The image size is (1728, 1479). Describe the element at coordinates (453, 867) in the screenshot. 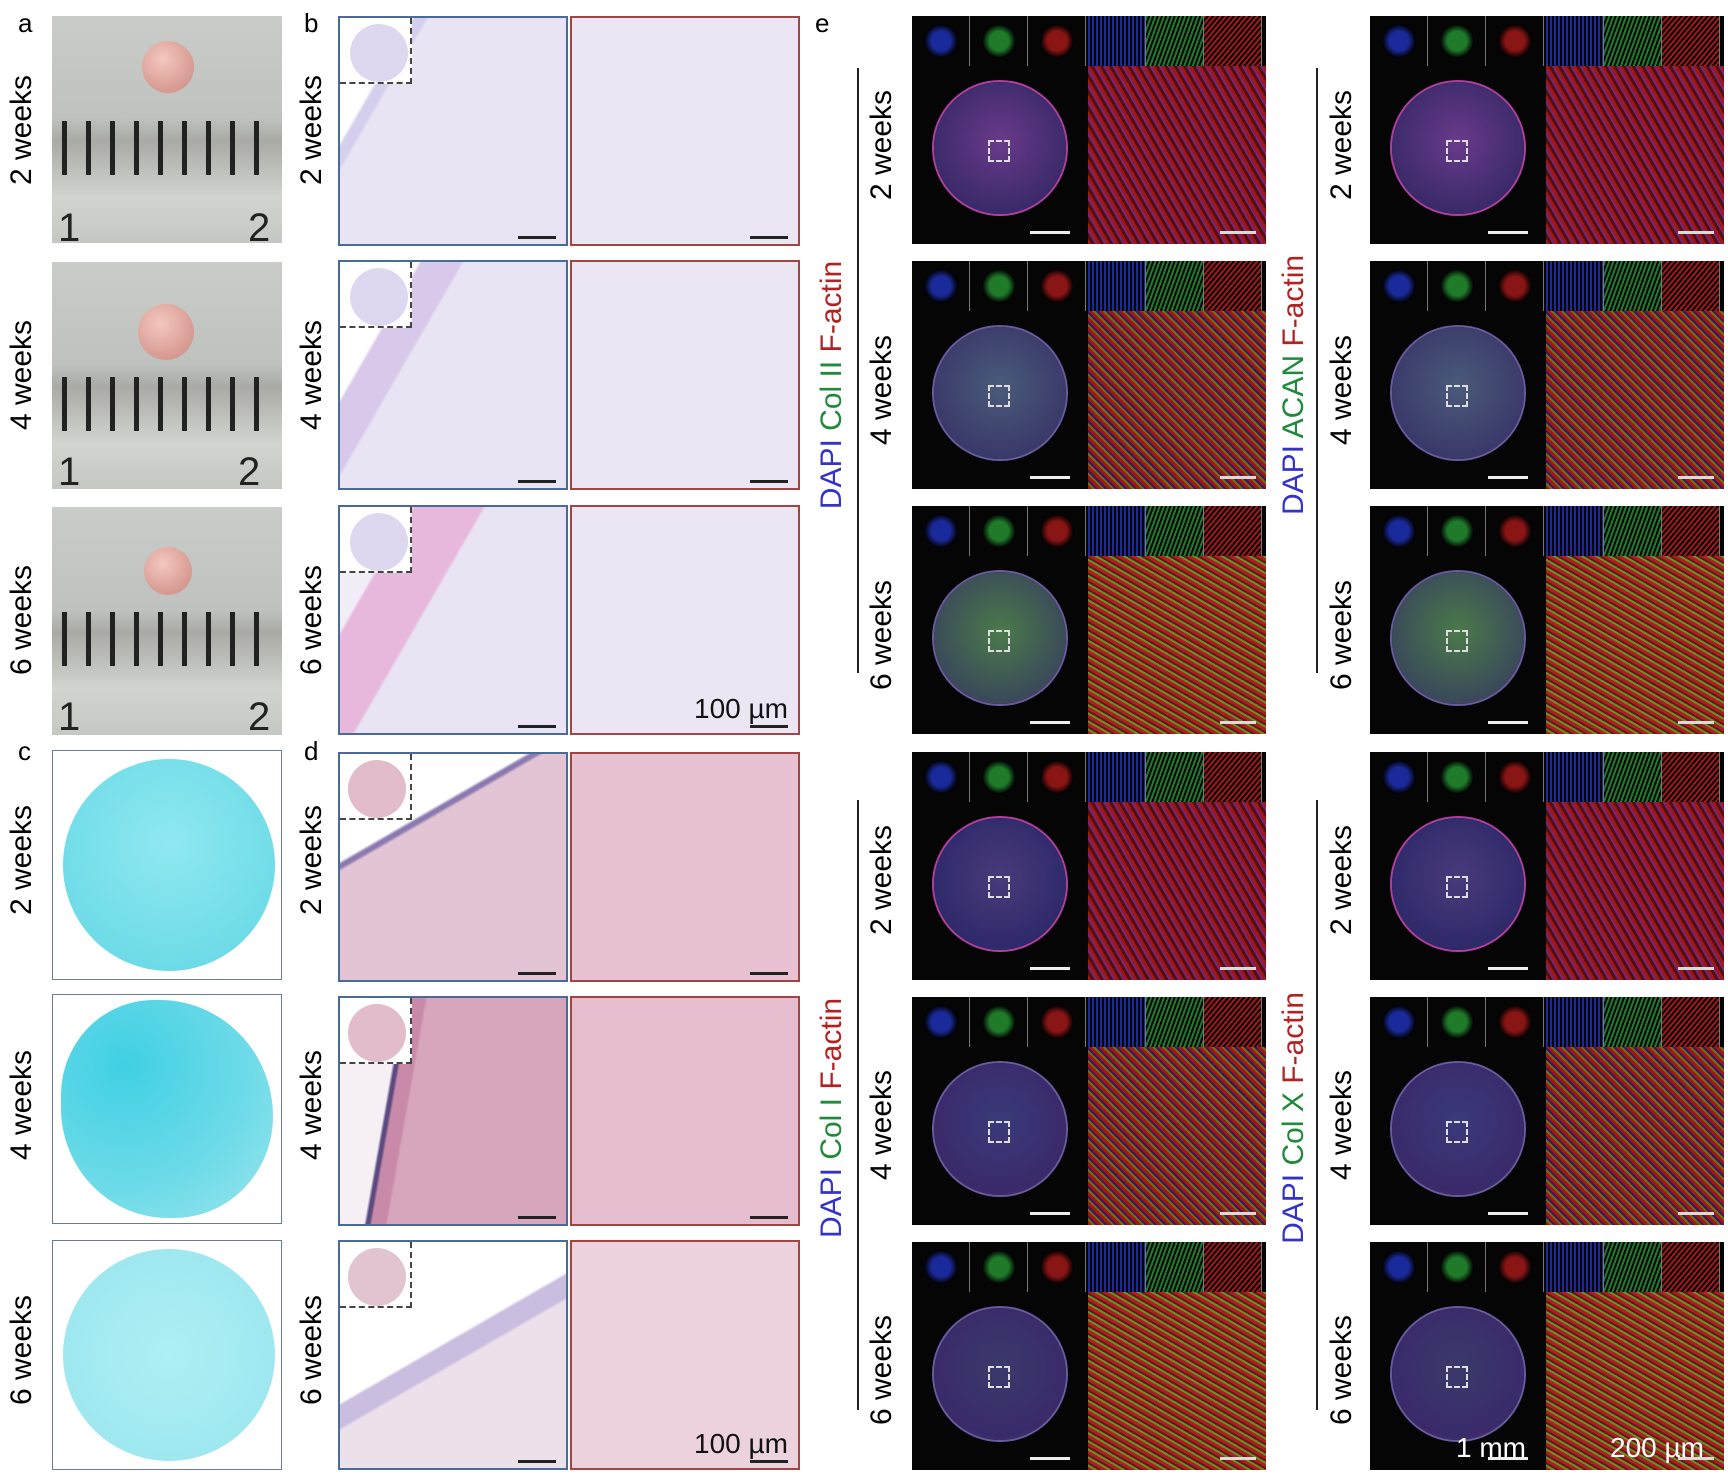

I see `he-overview-2-weeks` at that location.